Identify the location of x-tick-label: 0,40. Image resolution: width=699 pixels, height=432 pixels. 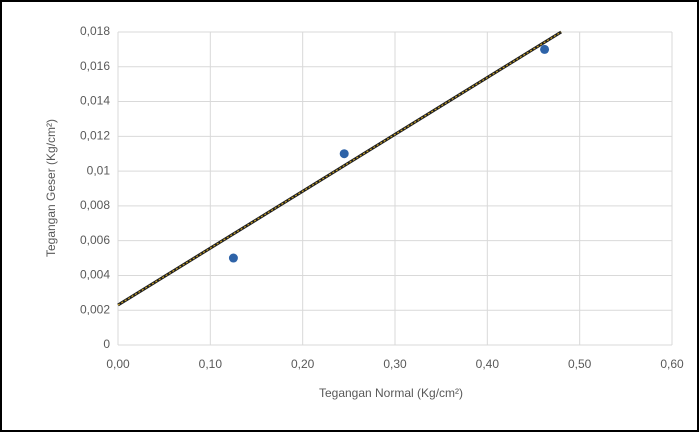
(488, 364).